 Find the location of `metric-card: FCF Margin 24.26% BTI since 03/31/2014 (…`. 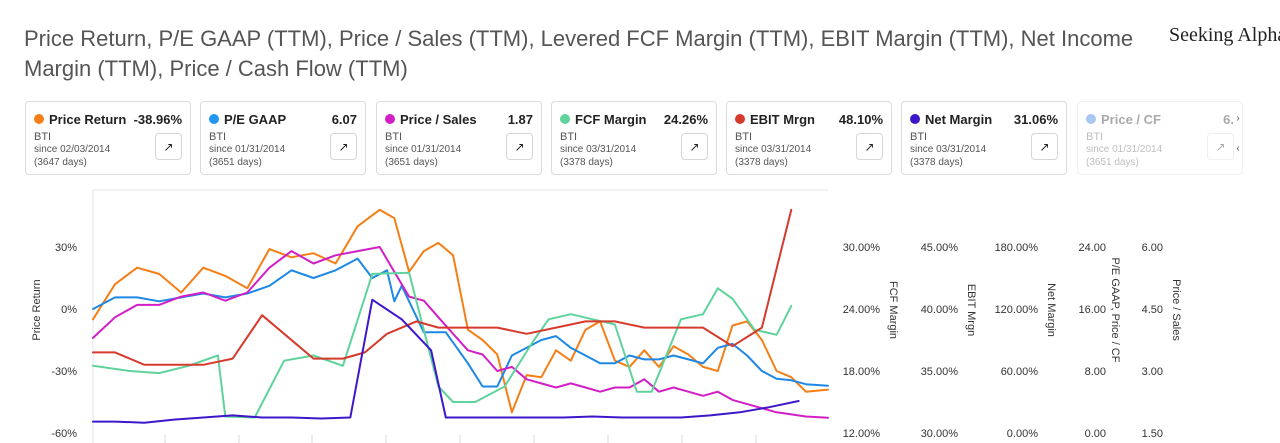

metric-card: FCF Margin 24.26% BTI since 03/31/2014 (… is located at coordinates (634, 138).